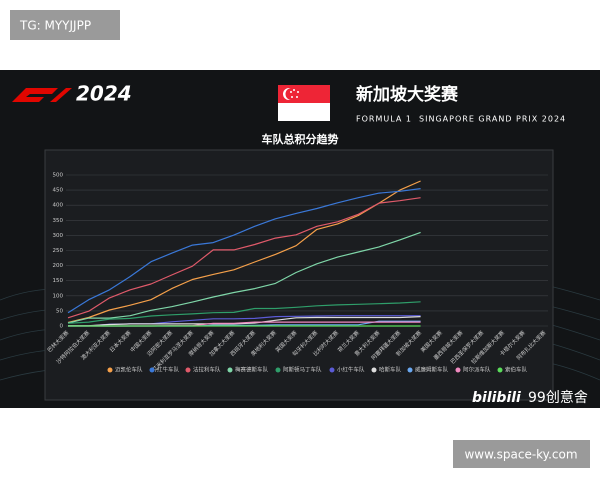 The height and width of the screenshot is (484, 600). Describe the element at coordinates (58, 281) in the screenshot. I see `y-tick-label: 150` at that location.